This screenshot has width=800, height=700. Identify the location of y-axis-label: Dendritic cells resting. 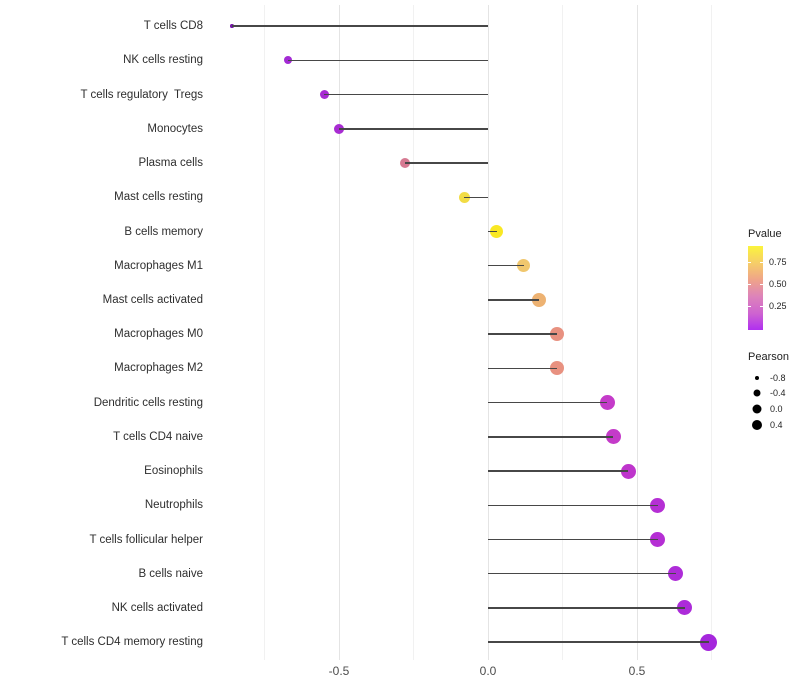
(148, 402).